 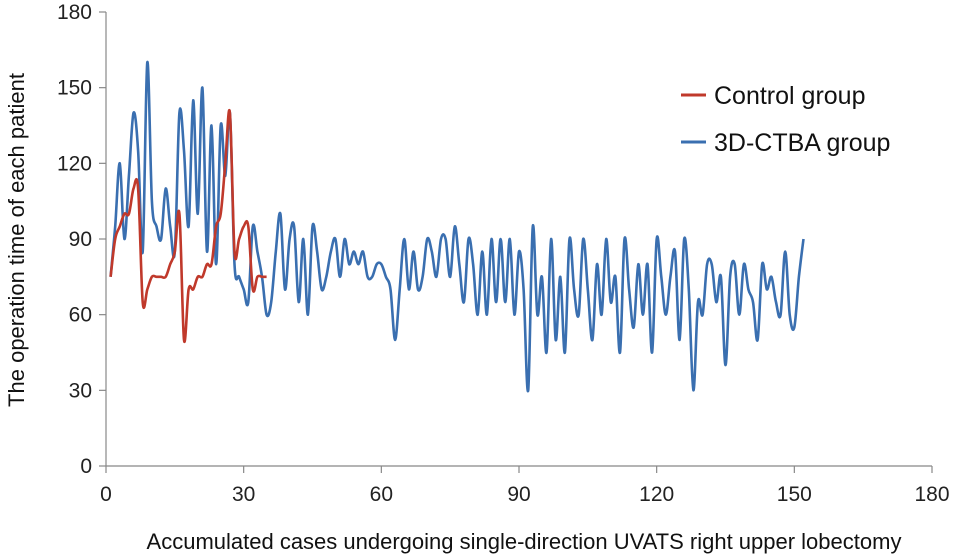 What do you see at coordinates (243, 494) in the screenshot?
I see `x-tick-label: 30` at bounding box center [243, 494].